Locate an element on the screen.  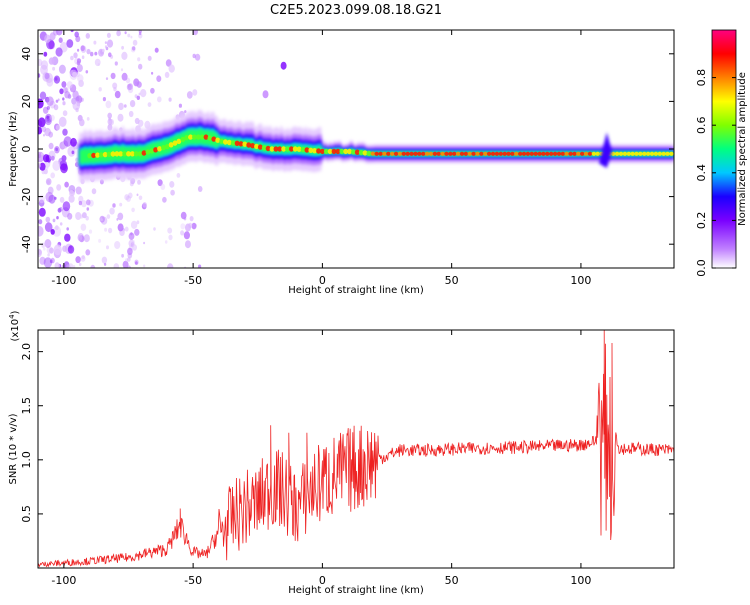
colorbar-tick-label: 0.2 is located at coordinates (701, 221).